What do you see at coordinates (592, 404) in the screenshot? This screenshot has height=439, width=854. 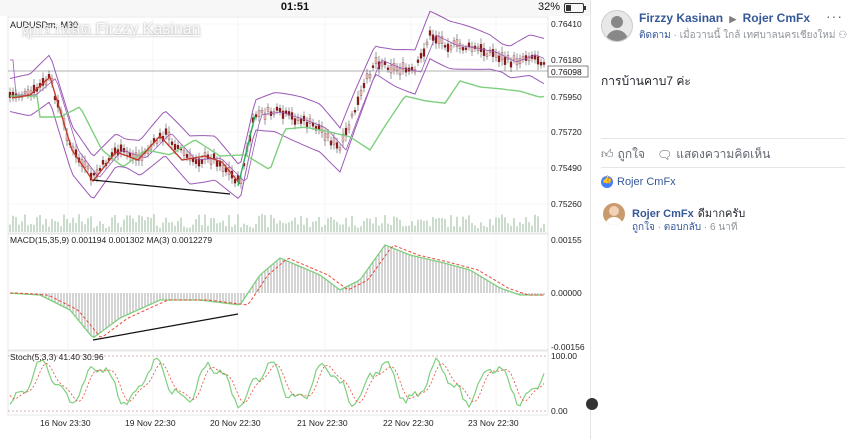 I see `scroll-indicator` at bounding box center [592, 404].